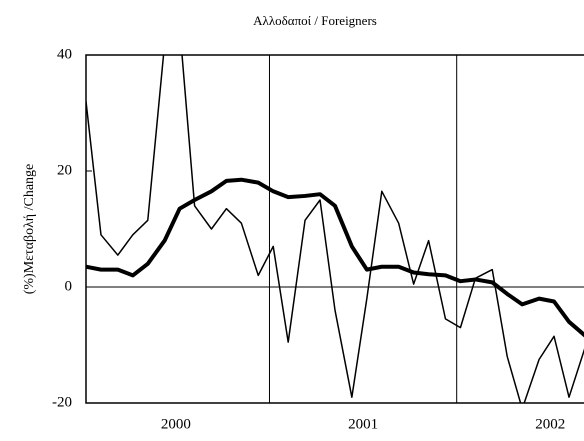 The height and width of the screenshot is (441, 584). I want to click on x-tick-label: 2002, so click(550, 424).